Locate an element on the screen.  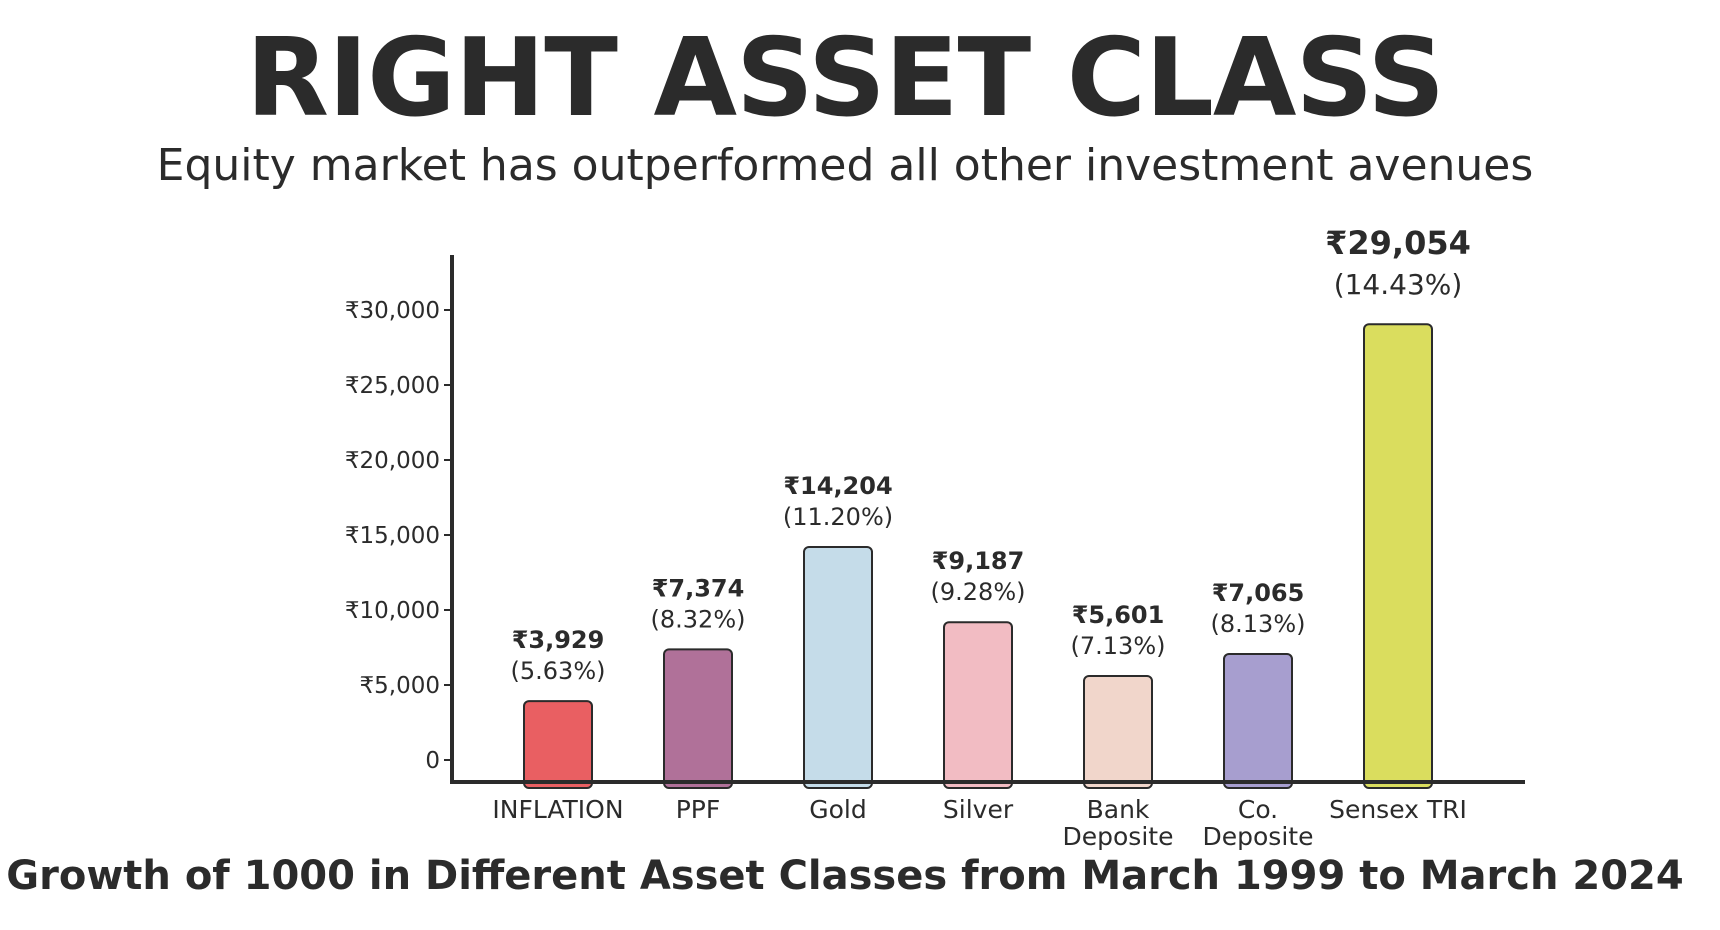
bar-percent-label: (8.32%) is located at coordinates (698, 619).